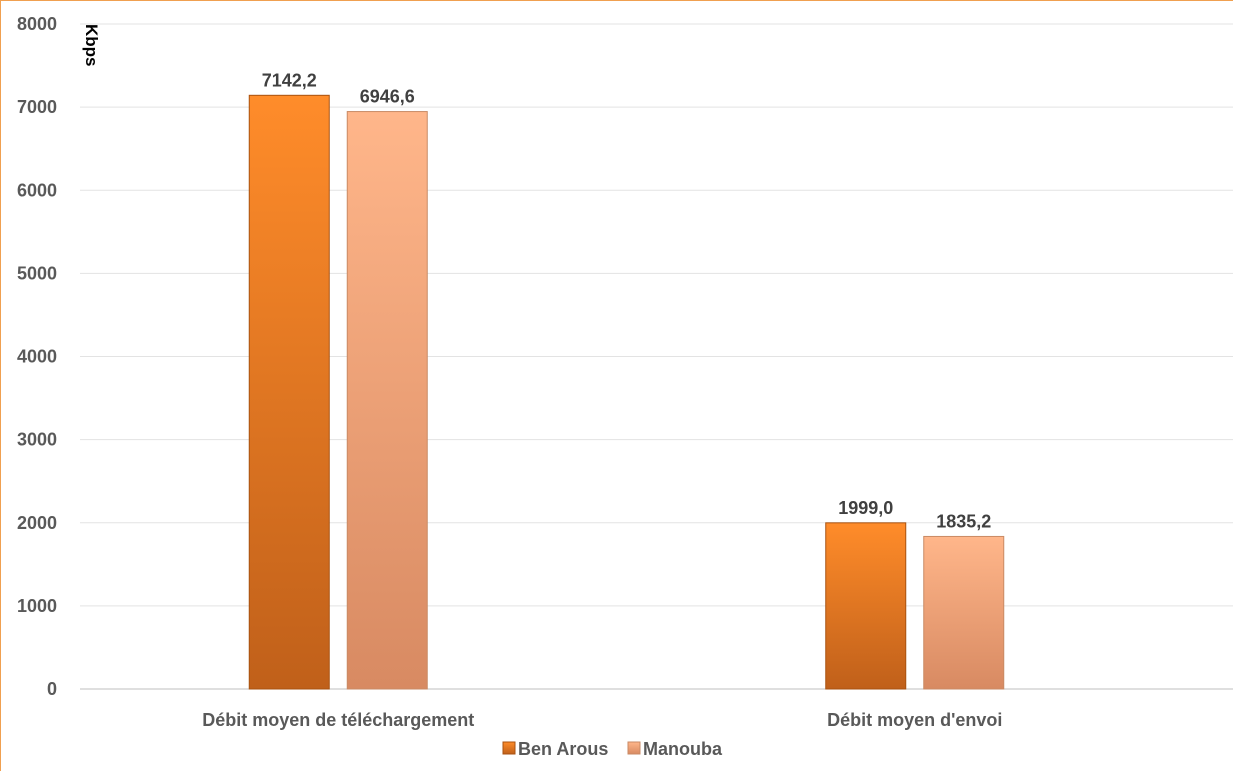 Image resolution: width=1233 pixels, height=771 pixels. I want to click on y-tick-label: 2000, so click(37, 523).